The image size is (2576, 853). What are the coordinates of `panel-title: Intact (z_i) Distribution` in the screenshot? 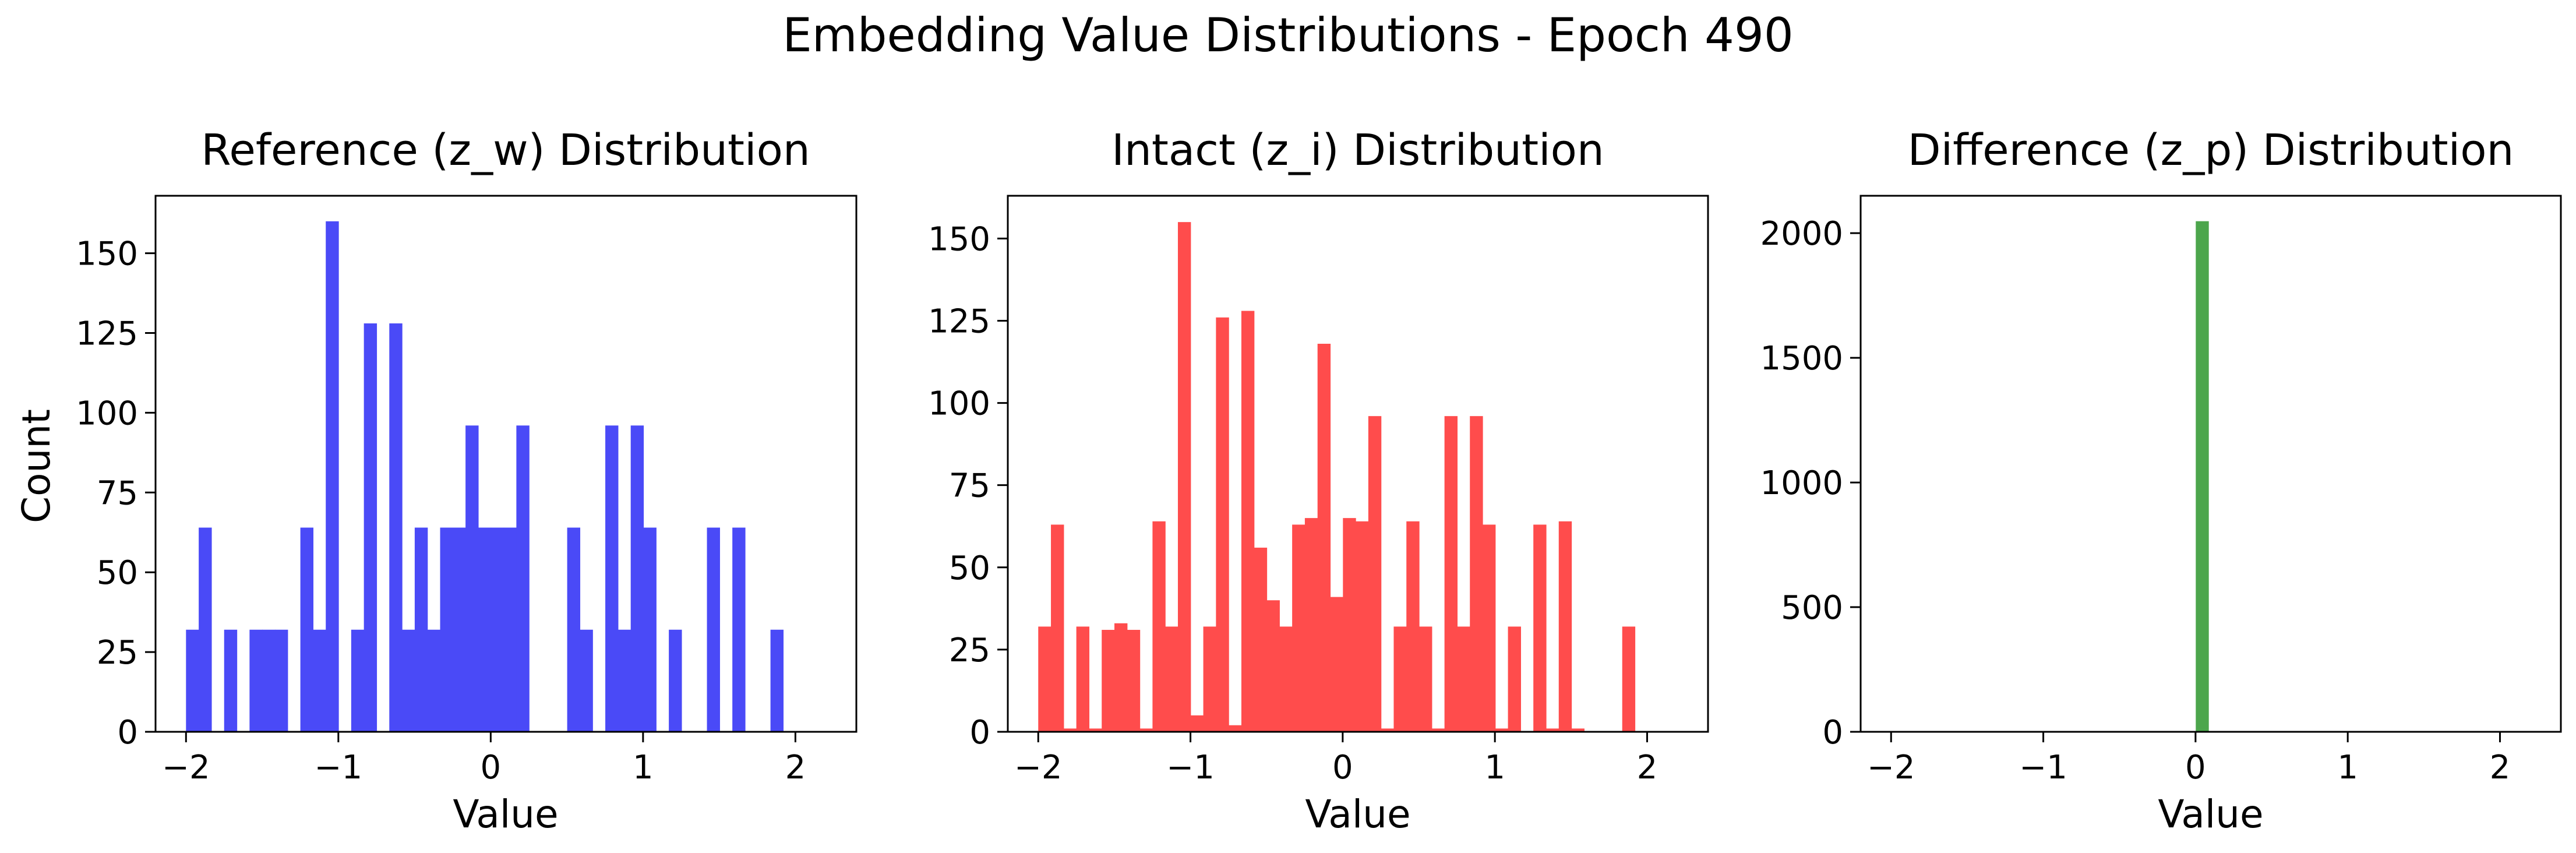 It's located at (1357, 150).